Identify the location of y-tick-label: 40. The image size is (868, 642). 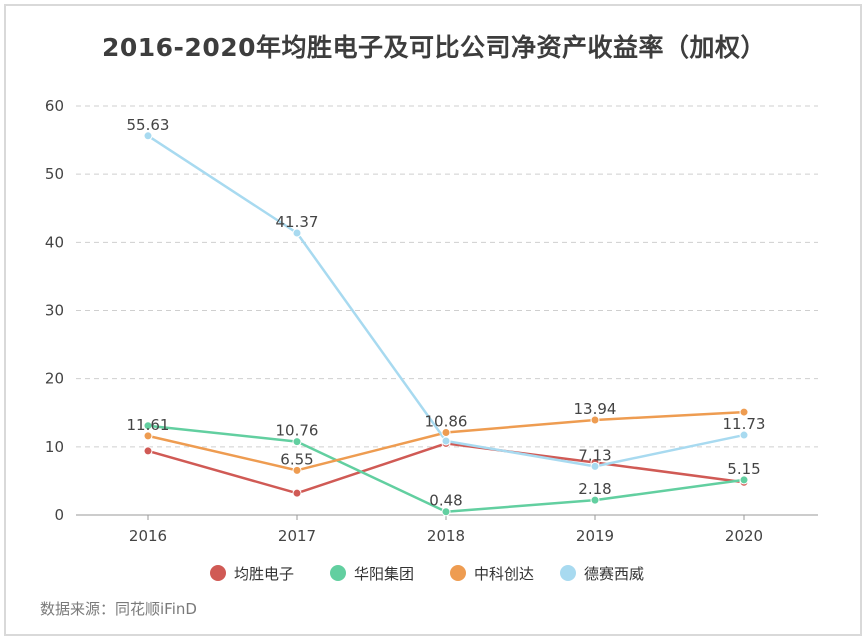
(54, 242).